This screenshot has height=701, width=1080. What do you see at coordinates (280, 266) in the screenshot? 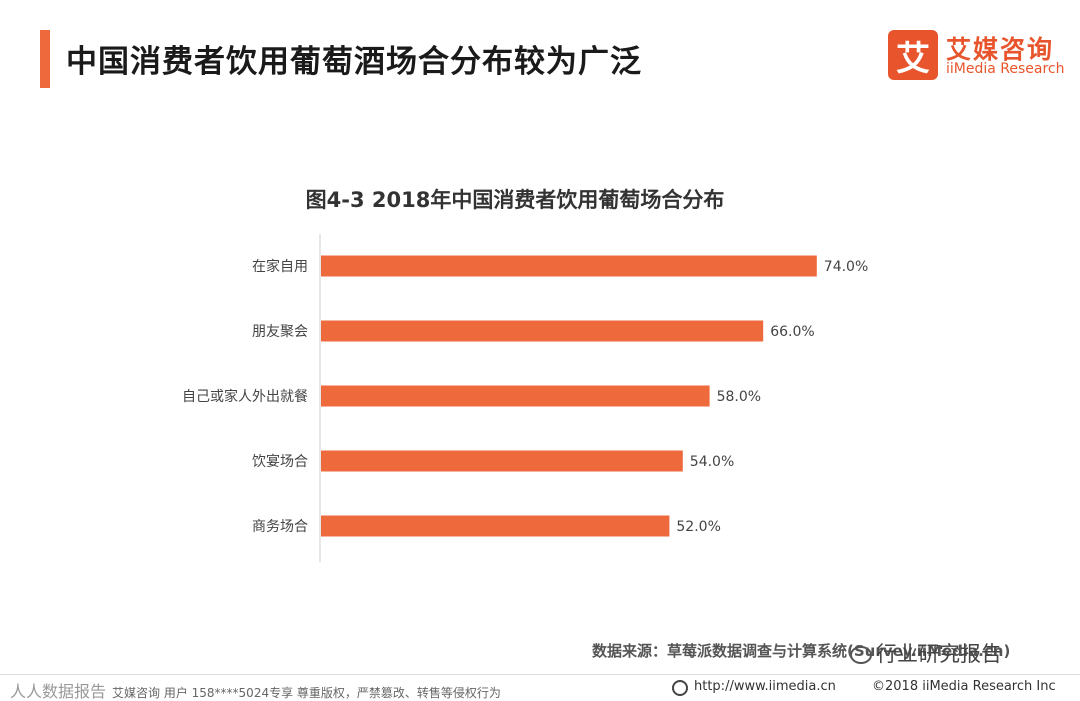
I see `category-label: 在家自用` at bounding box center [280, 266].